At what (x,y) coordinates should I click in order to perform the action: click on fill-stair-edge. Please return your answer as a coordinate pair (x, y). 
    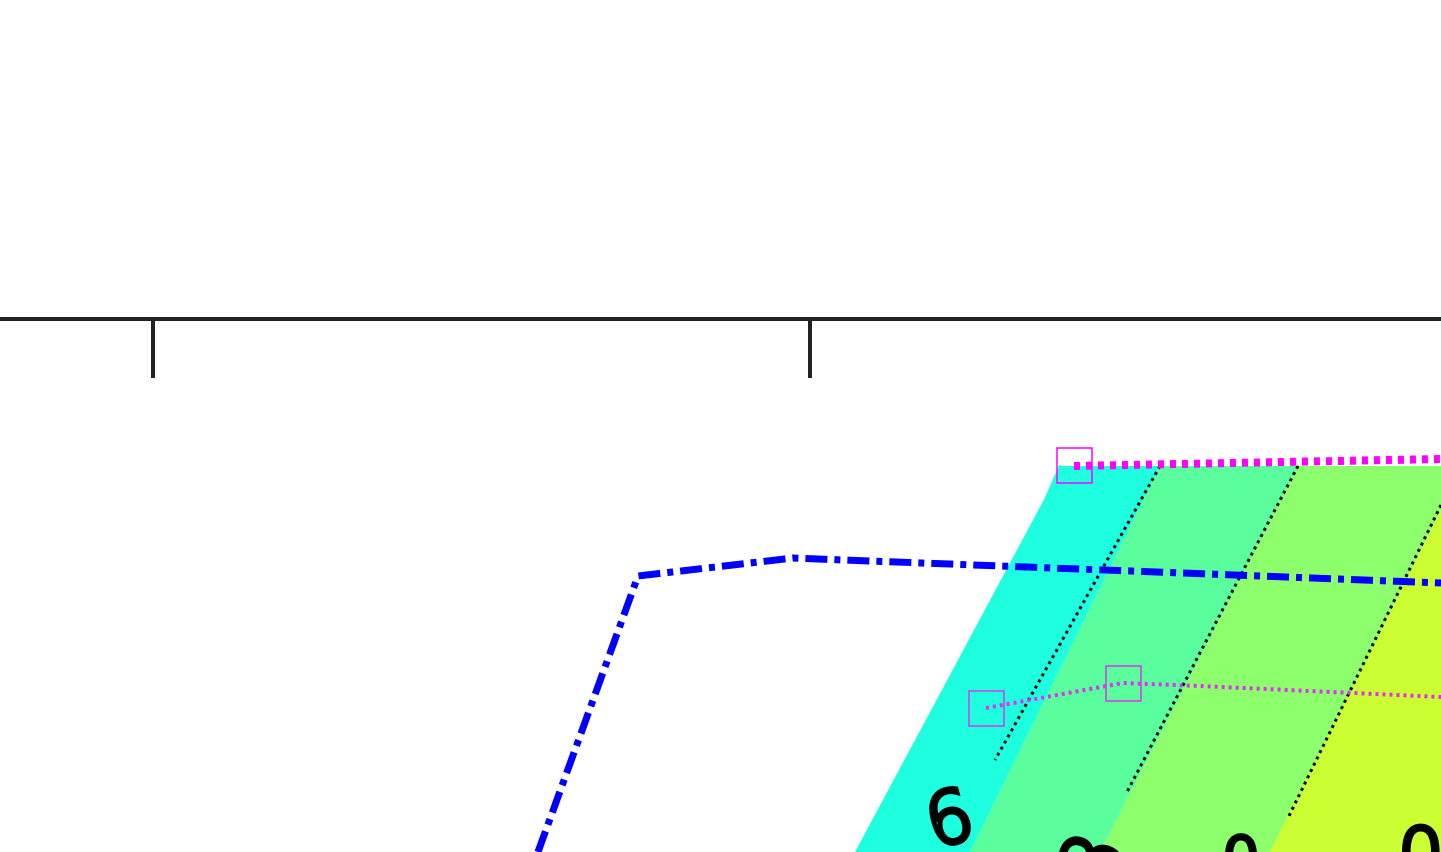
    Looking at the image, I should click on (983, 658).